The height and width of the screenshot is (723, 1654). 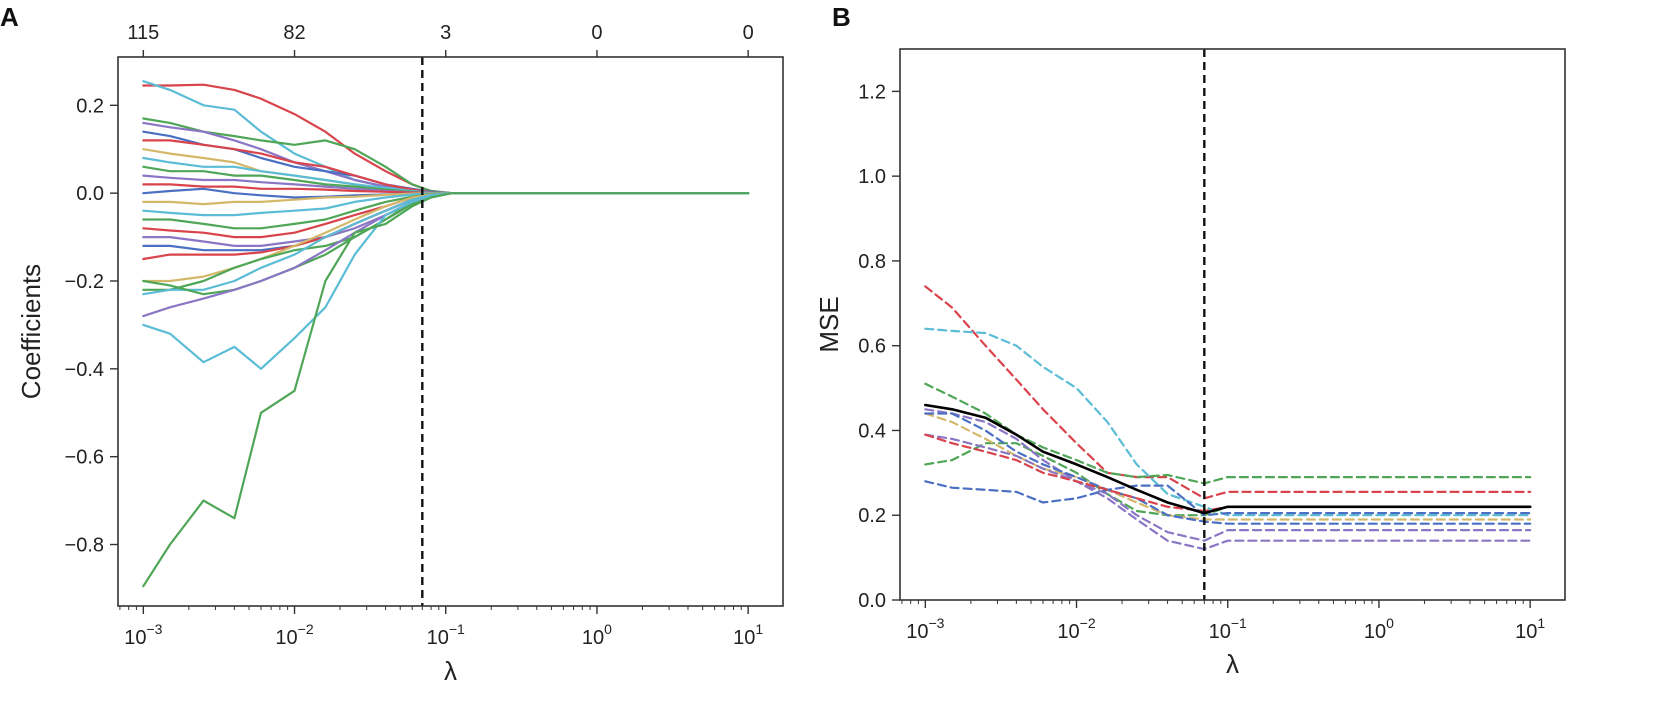 I want to click on y-tick-label: 1.2, so click(x=872, y=92).